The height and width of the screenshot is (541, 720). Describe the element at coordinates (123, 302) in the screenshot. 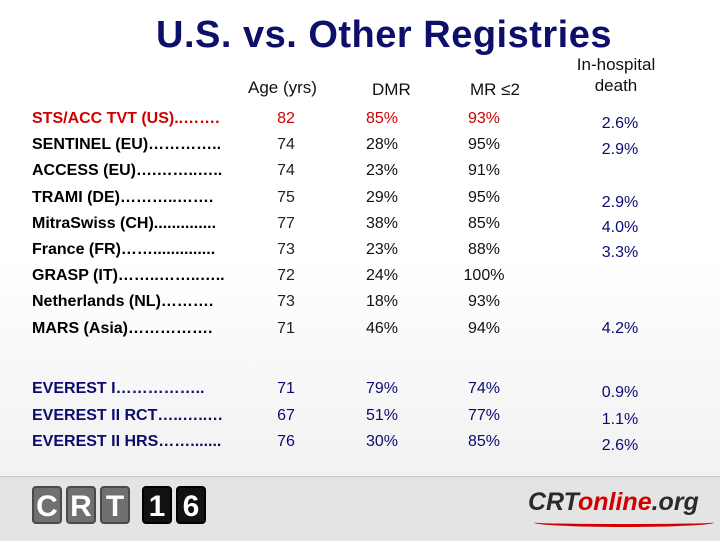

I see `registry-label: Netherlands (NL)……….` at that location.